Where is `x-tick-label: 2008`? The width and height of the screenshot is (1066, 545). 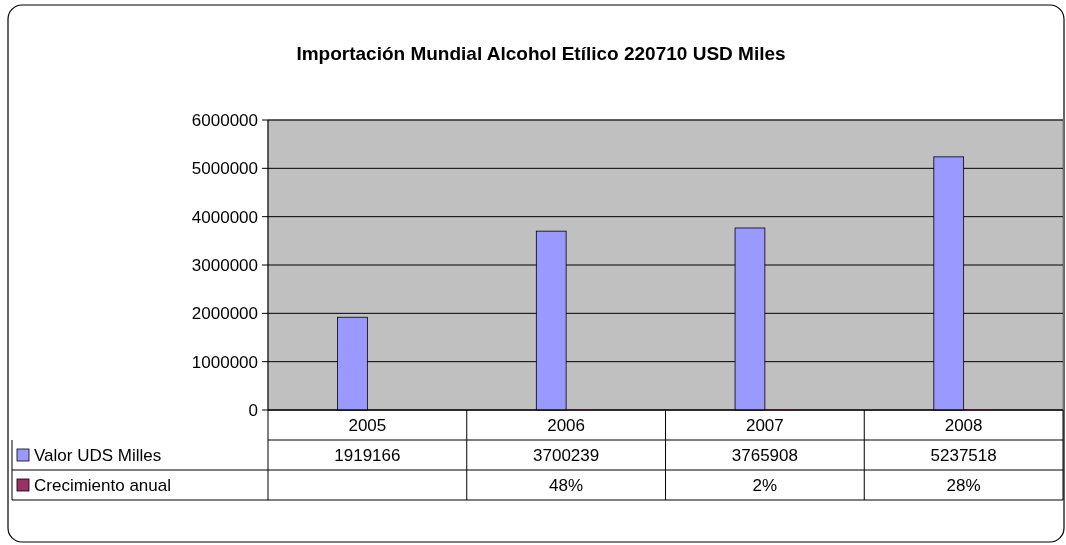 x-tick-label: 2008 is located at coordinates (963, 425).